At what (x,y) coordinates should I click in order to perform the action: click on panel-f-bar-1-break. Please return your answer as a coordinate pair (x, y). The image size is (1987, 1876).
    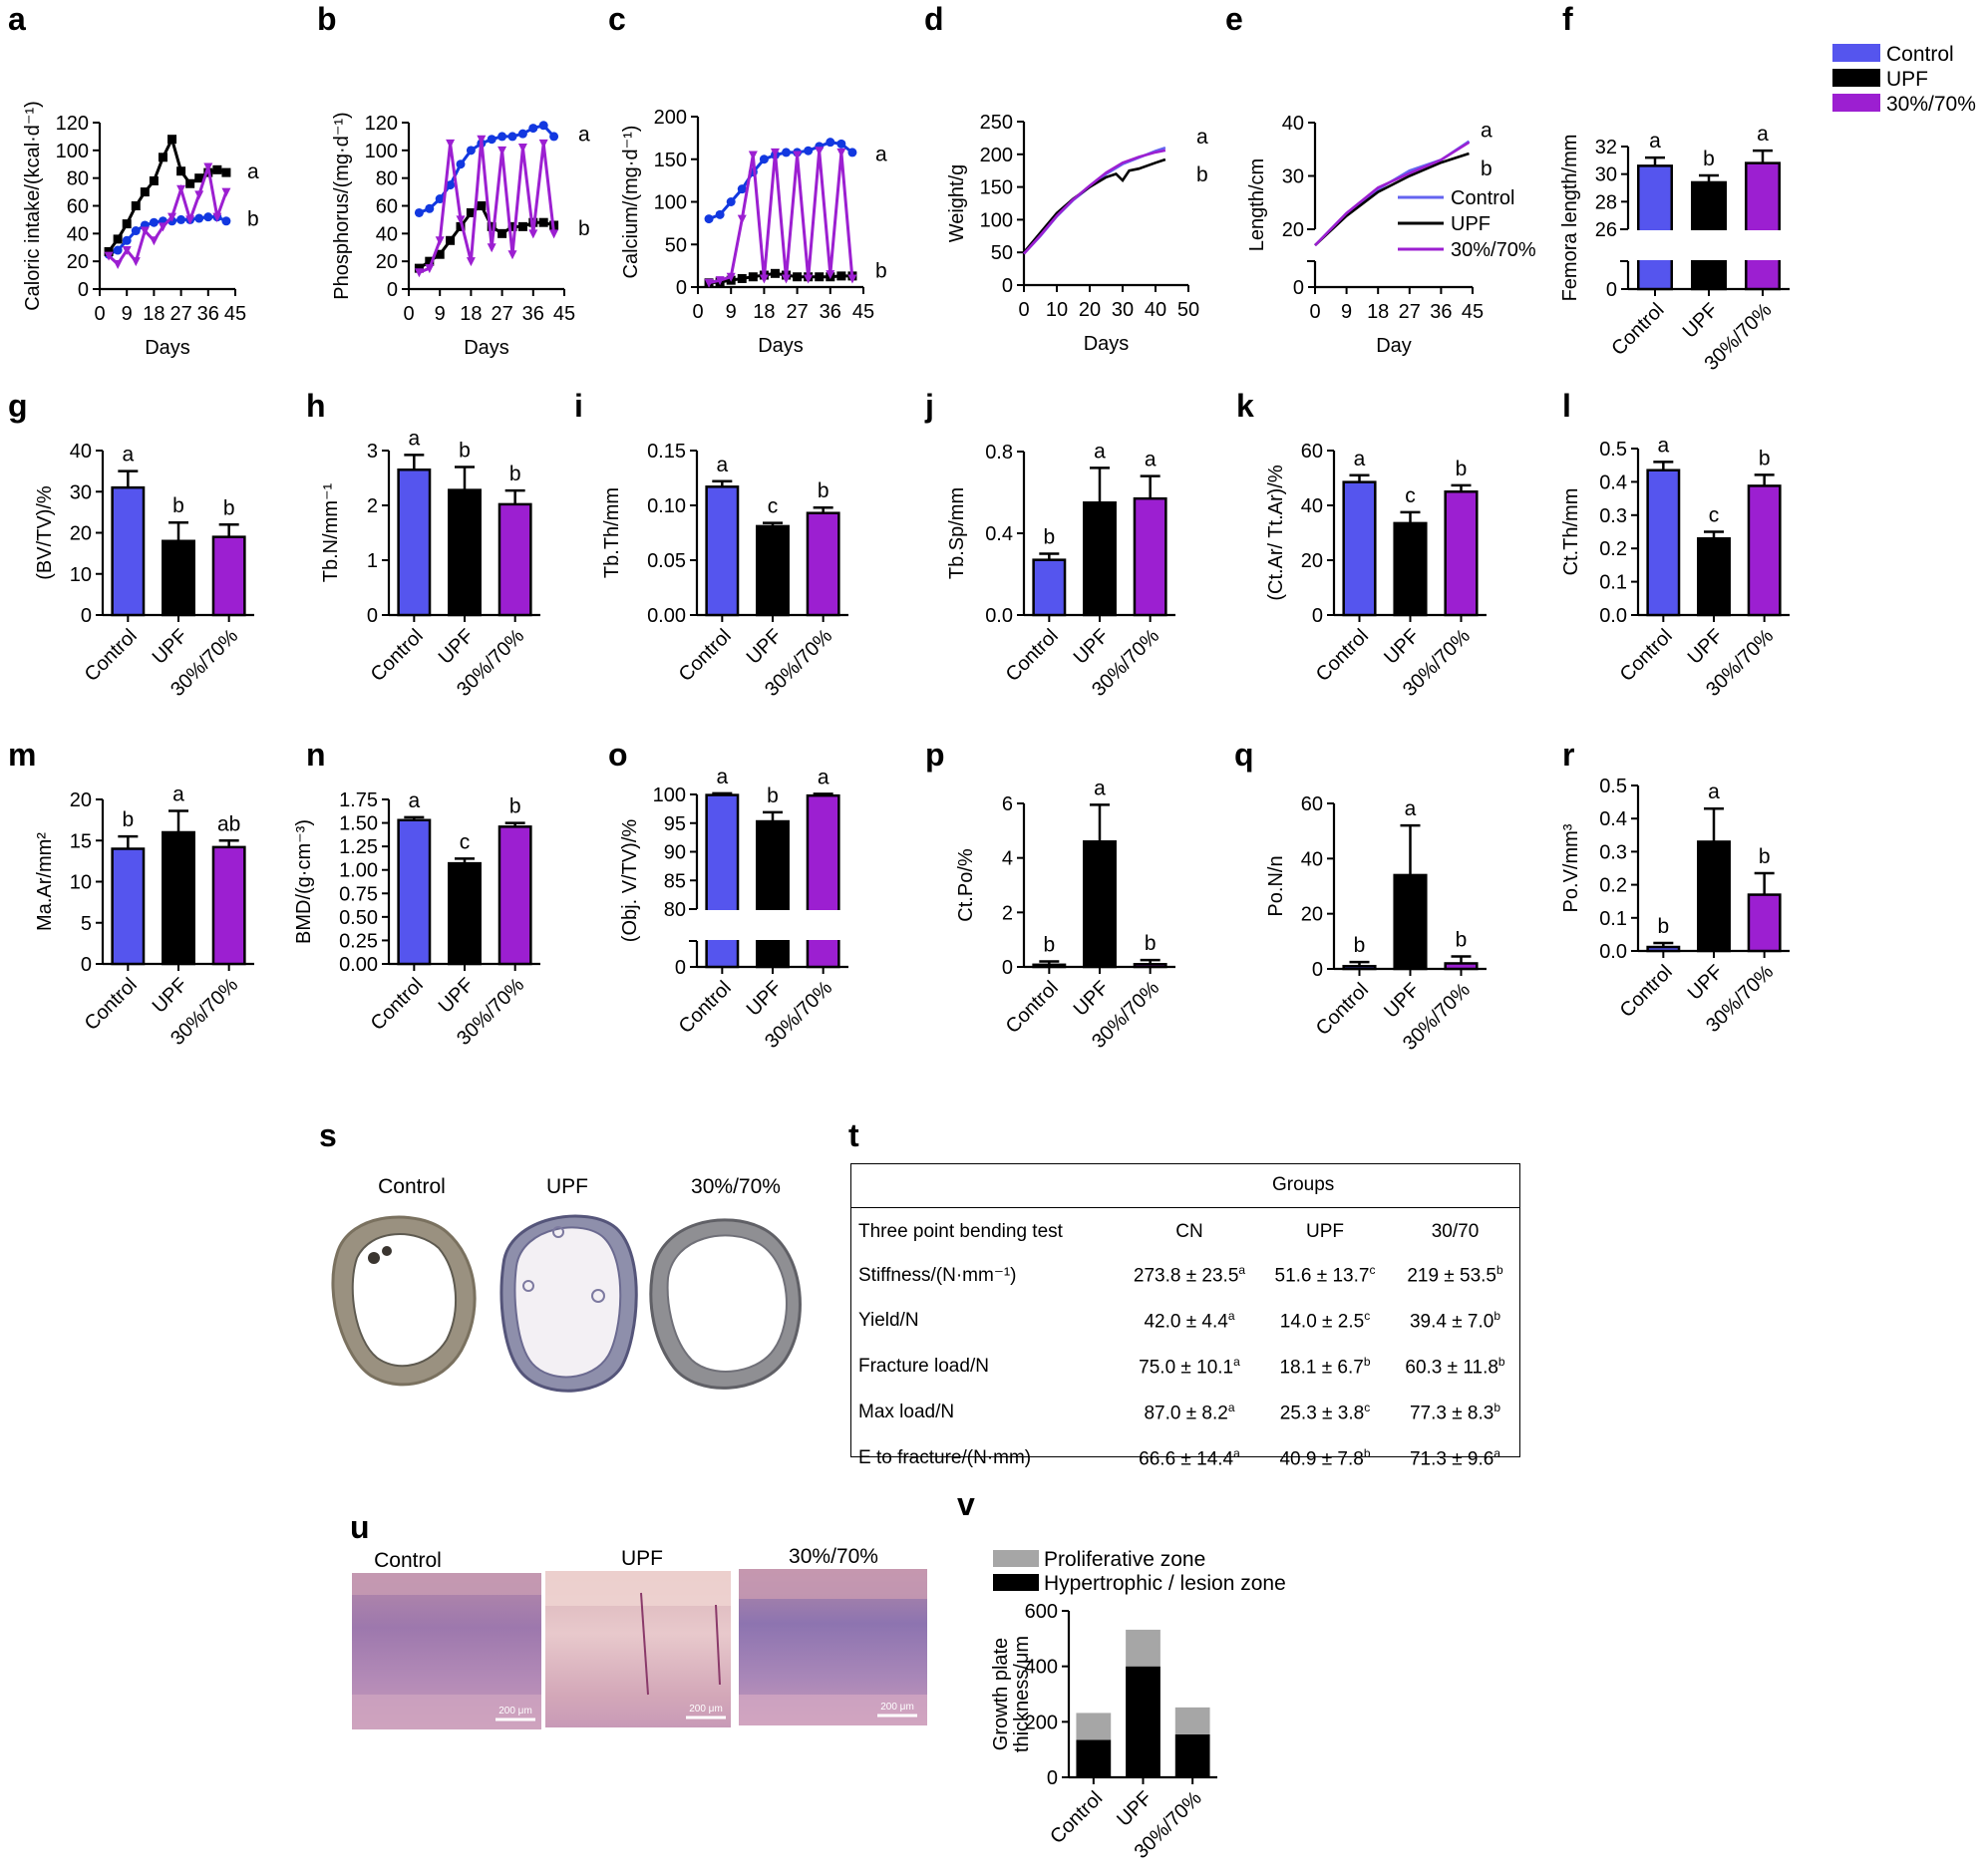
    Looking at the image, I should click on (1709, 245).